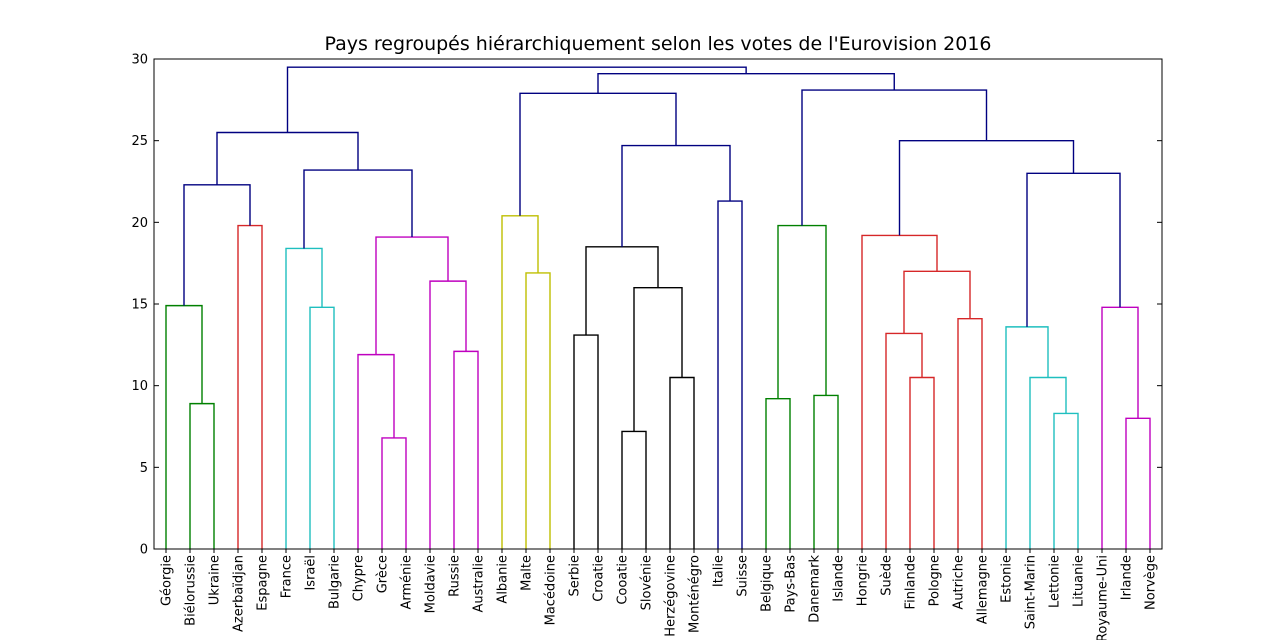 This screenshot has height=640, width=1281. I want to click on y-tick-label: 5, so click(144, 468).